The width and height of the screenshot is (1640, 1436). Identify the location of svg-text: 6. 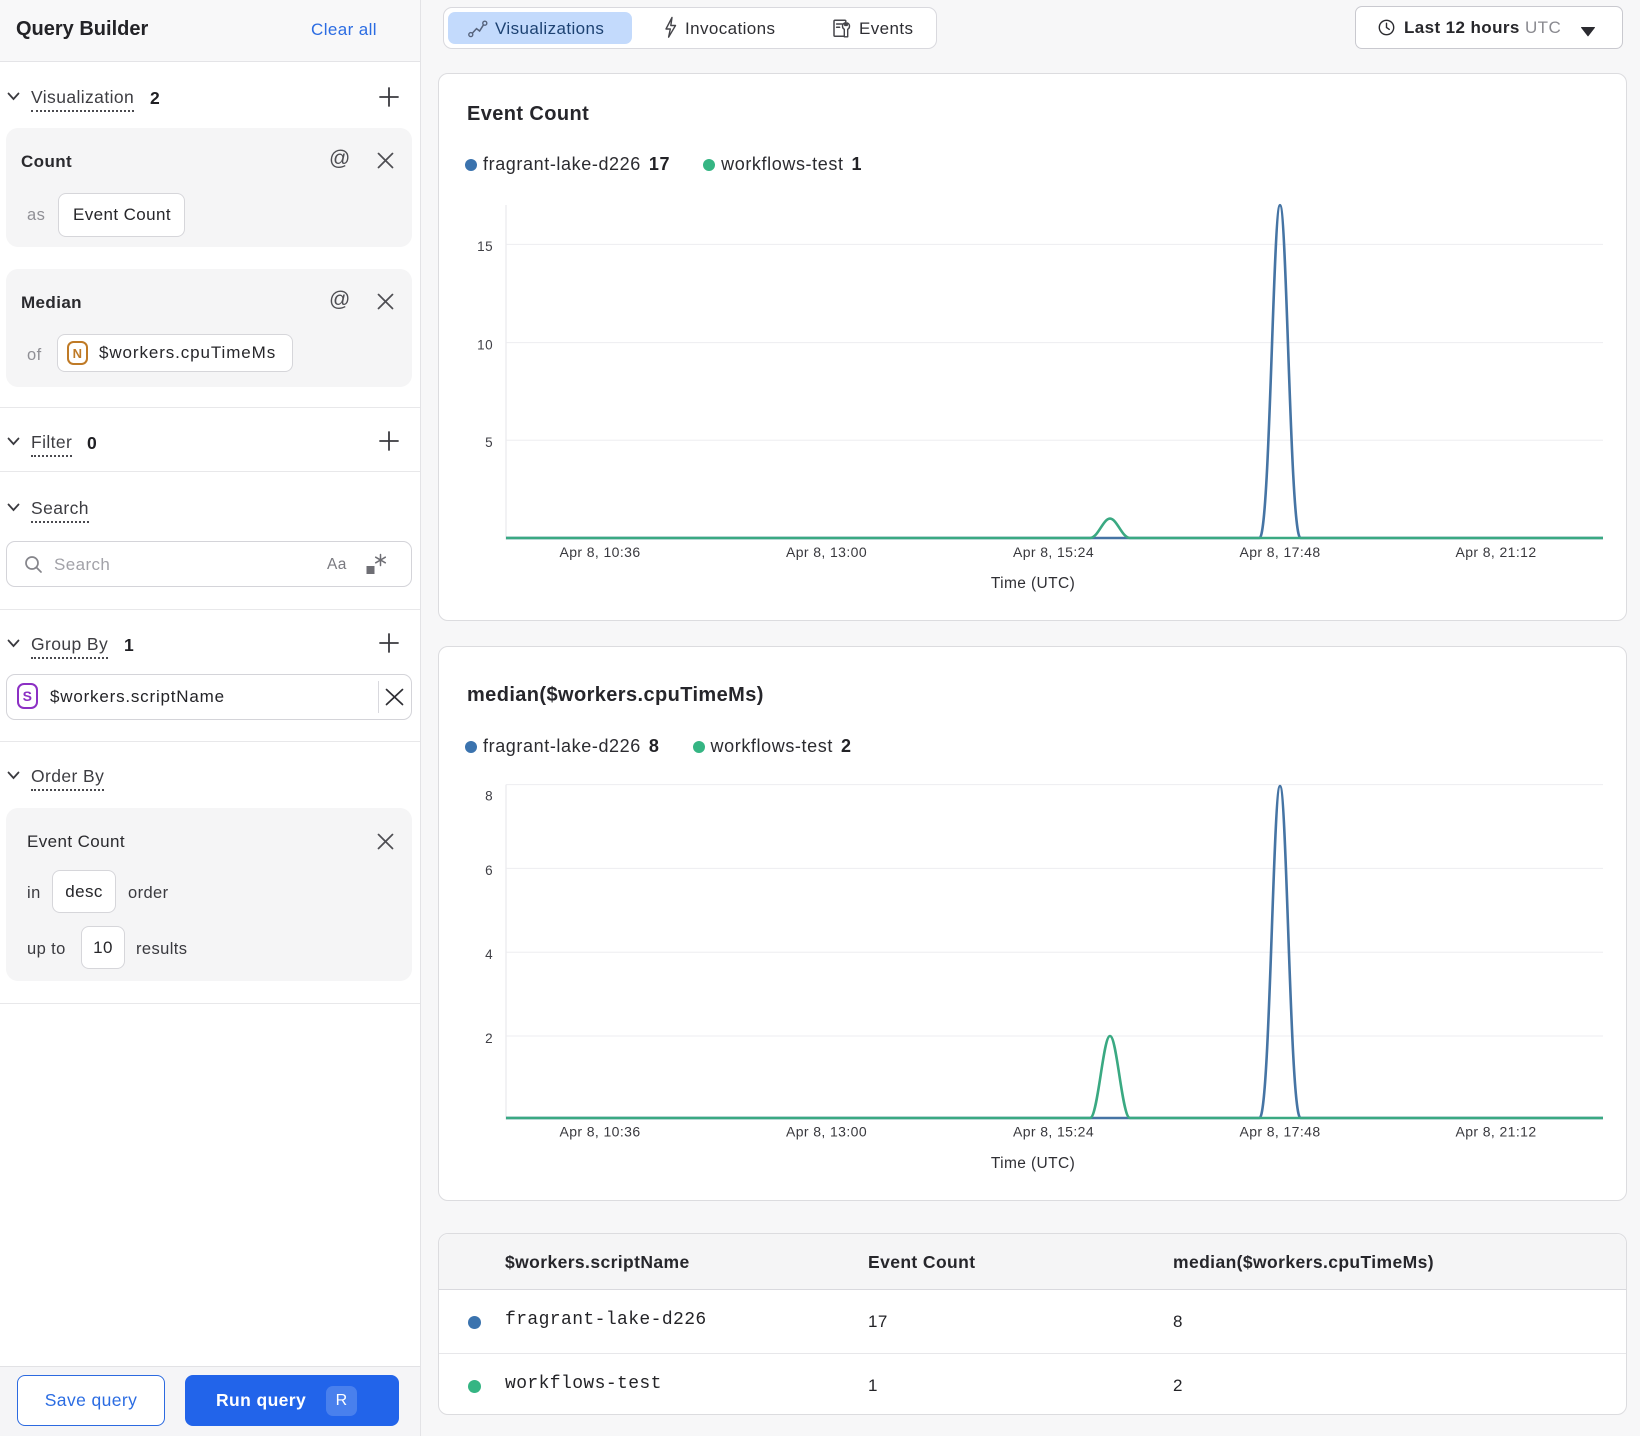
(489, 870).